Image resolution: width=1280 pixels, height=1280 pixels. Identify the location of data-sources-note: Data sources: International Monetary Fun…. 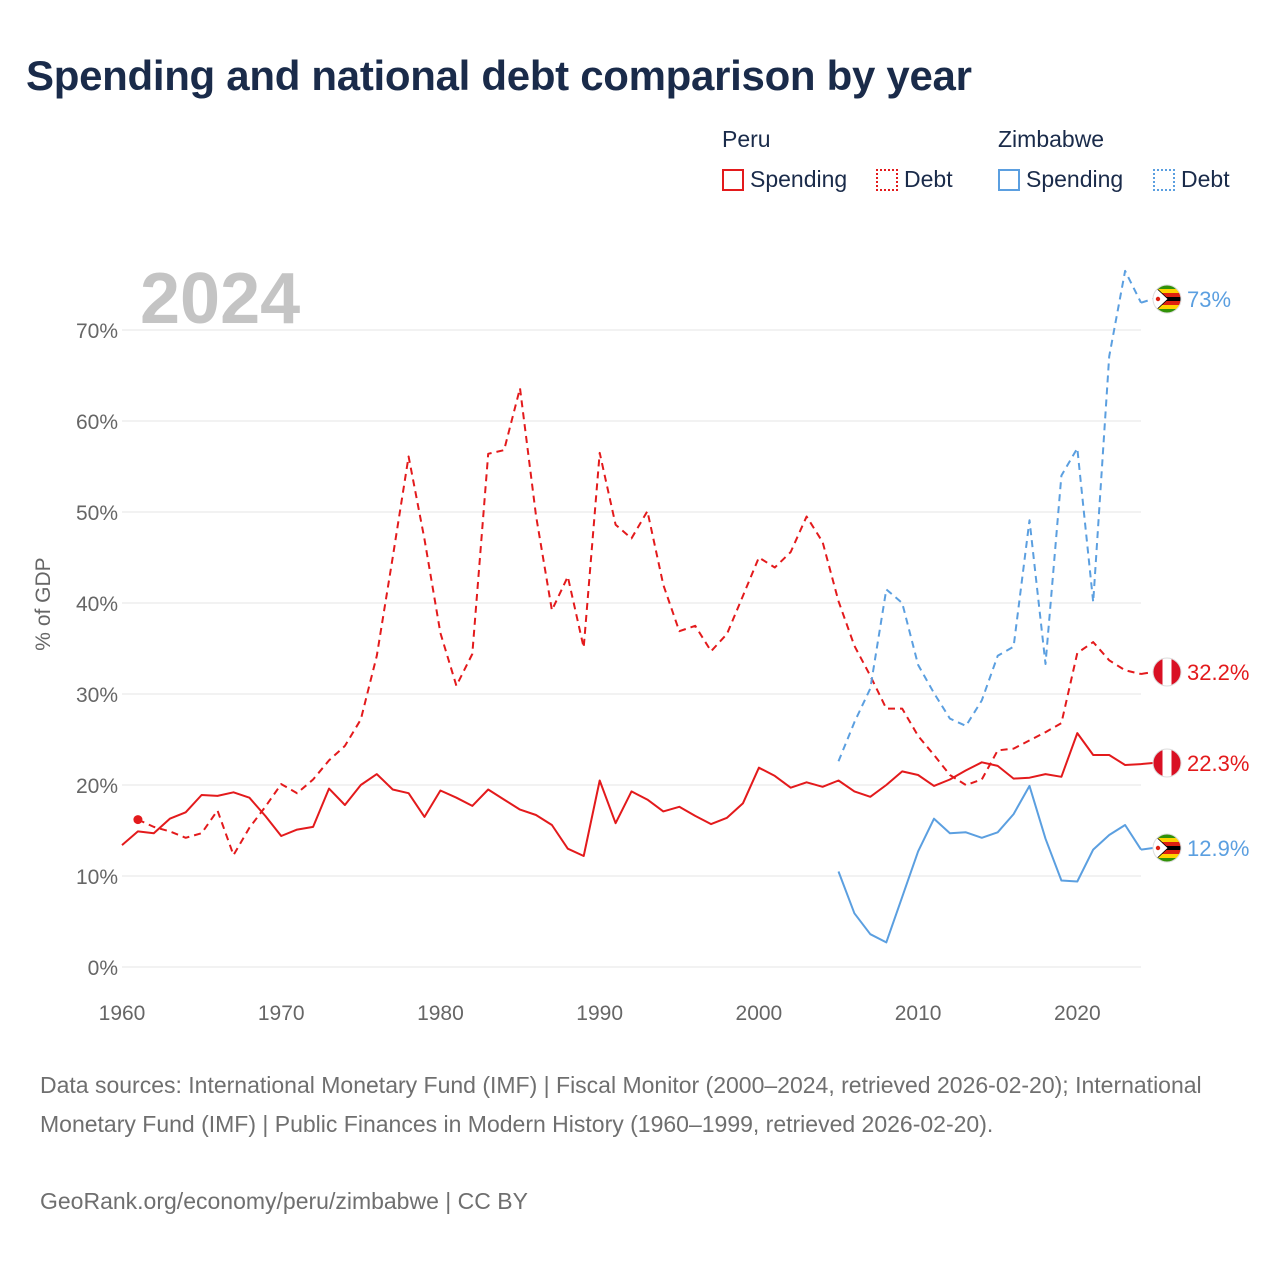
(621, 1104).